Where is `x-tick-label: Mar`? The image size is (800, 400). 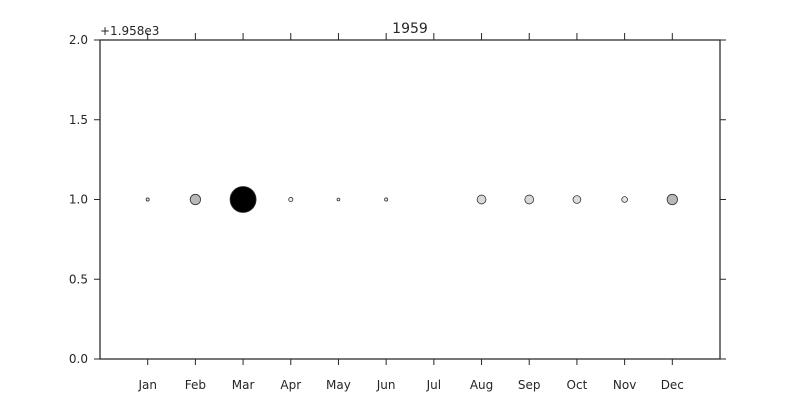
x-tick-label: Mar is located at coordinates (243, 385).